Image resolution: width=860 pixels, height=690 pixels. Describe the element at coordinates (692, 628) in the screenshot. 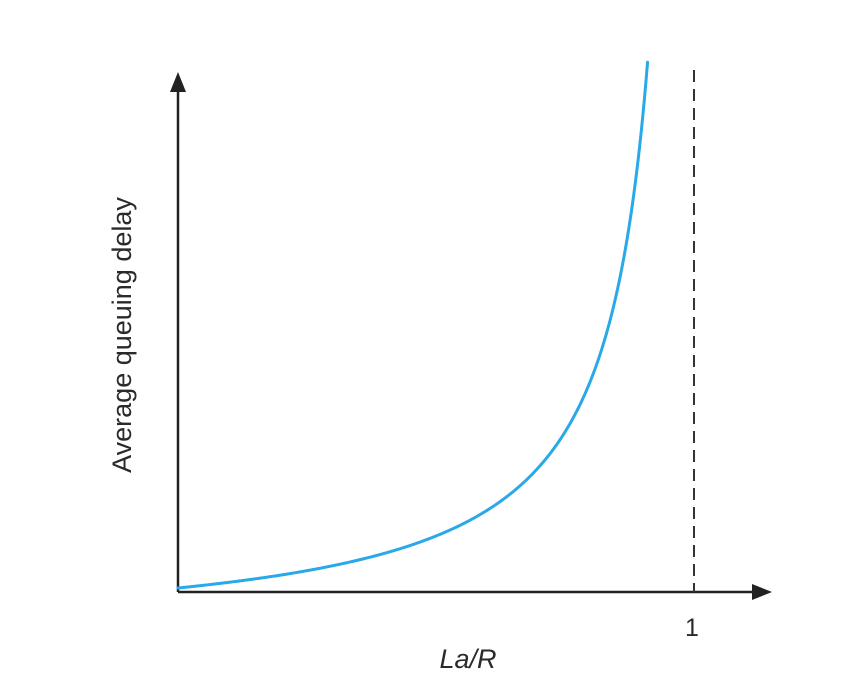

I see `x-tick-label: 1` at that location.